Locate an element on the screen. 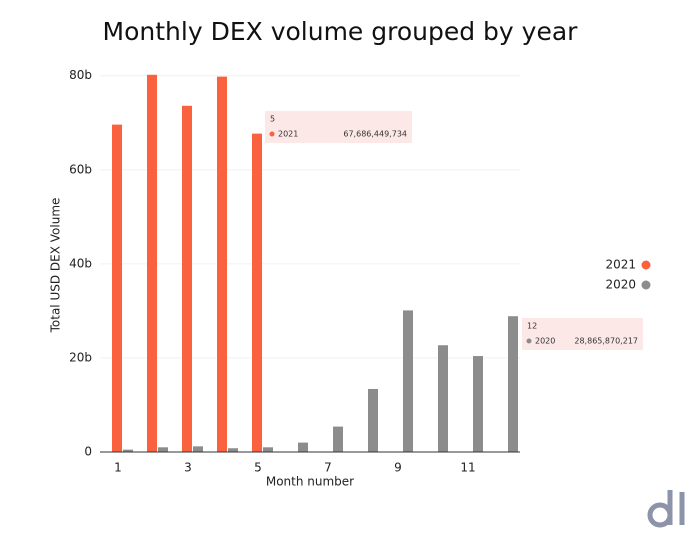 The width and height of the screenshot is (700, 540). x-axis-label: Month number is located at coordinates (310, 482).